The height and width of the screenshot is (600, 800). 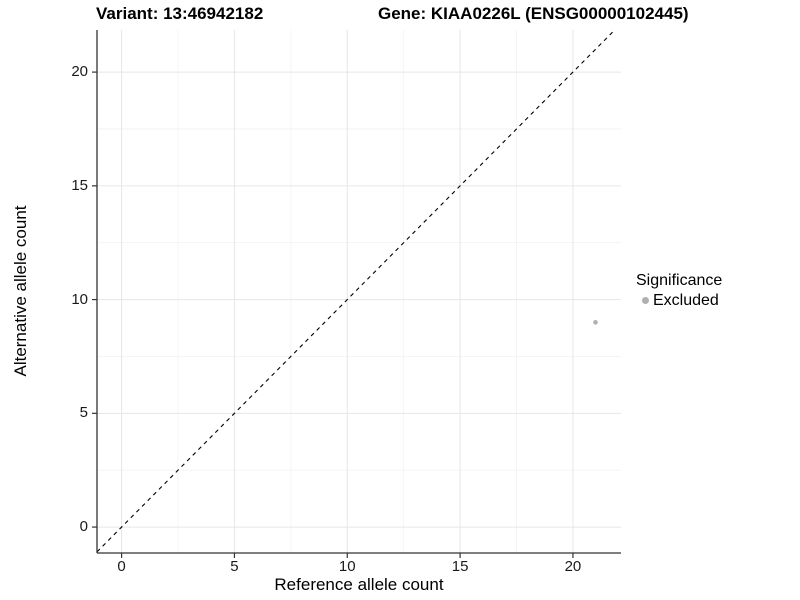 I want to click on y-tick-label: 20, so click(x=79, y=72).